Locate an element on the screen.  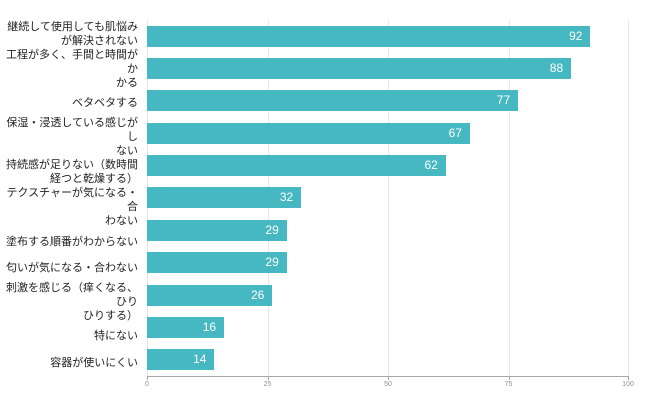
category-label: 匂いが気になる・合わない is located at coordinates (72, 268).